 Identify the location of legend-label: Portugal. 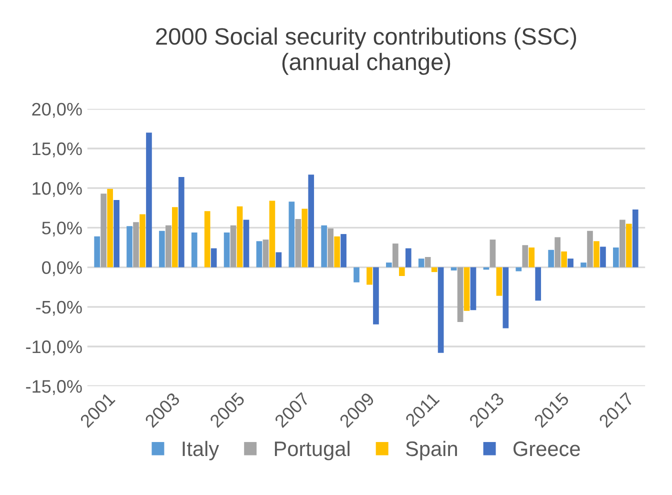
(312, 450).